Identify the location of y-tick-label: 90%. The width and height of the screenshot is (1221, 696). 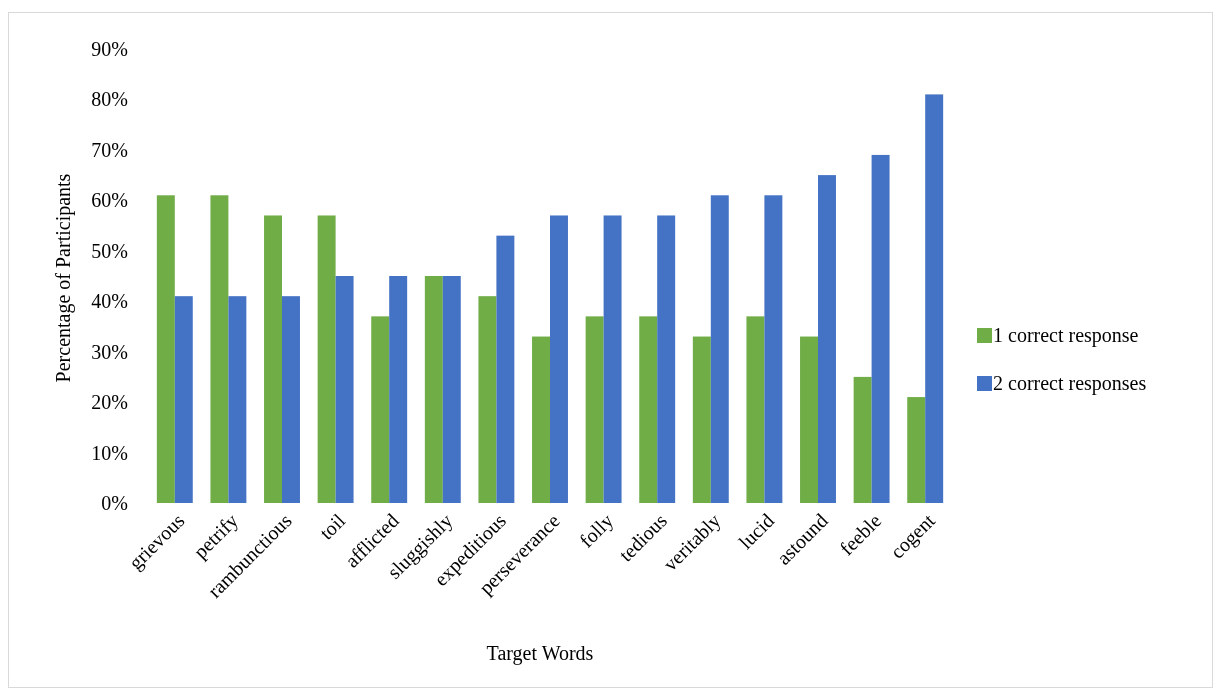
(109, 49).